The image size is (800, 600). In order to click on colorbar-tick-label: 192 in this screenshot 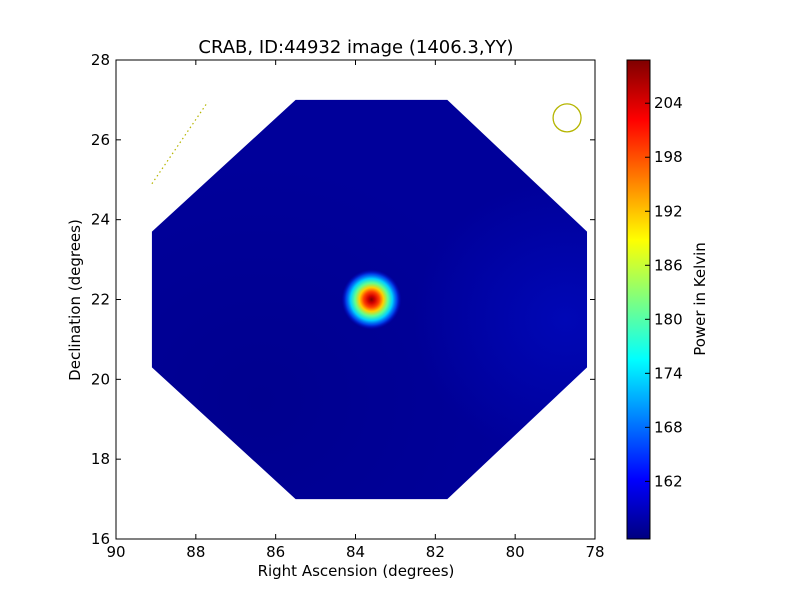, I will do `click(668, 211)`.